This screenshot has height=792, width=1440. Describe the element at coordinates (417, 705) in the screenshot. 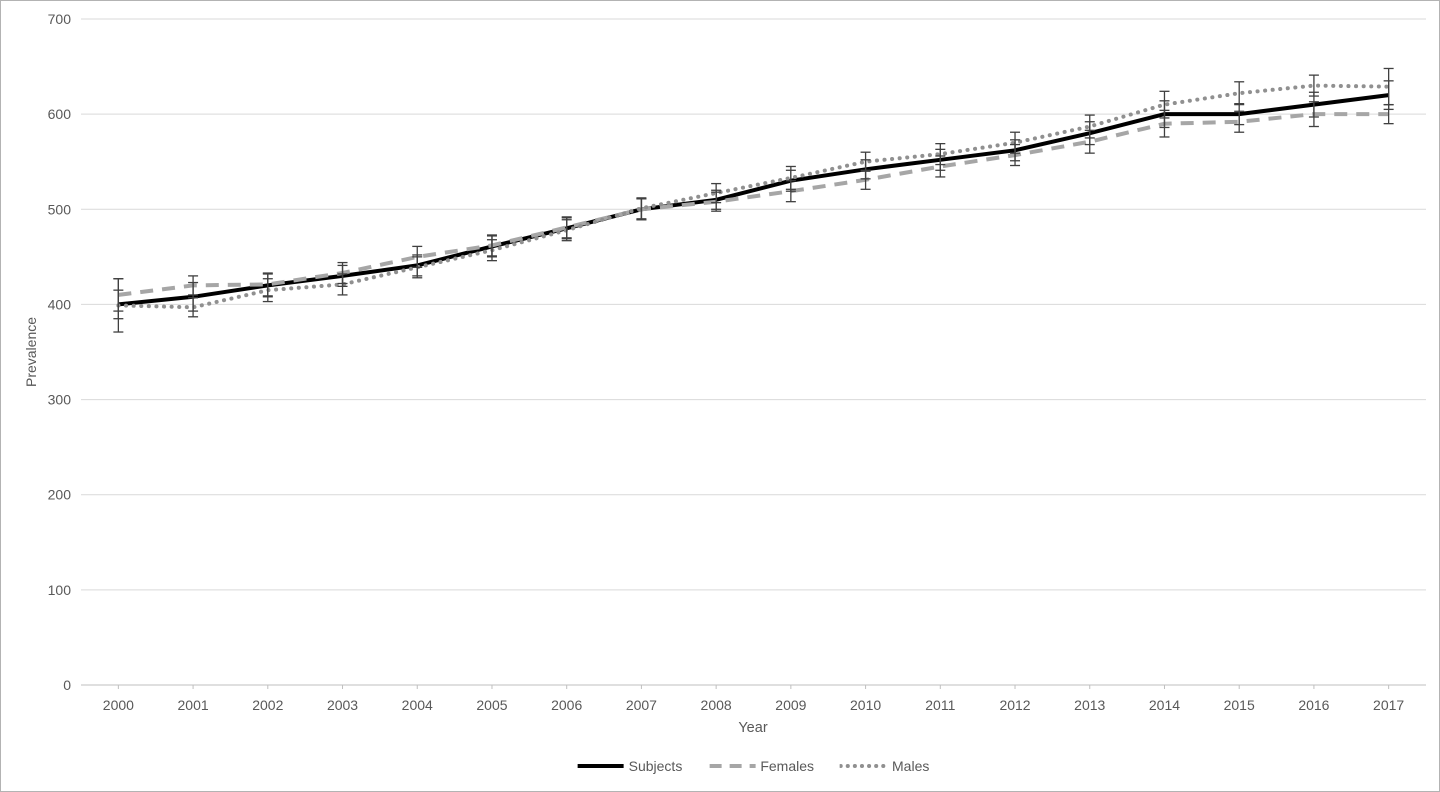

I see `x-tick-label: 2004` at that location.